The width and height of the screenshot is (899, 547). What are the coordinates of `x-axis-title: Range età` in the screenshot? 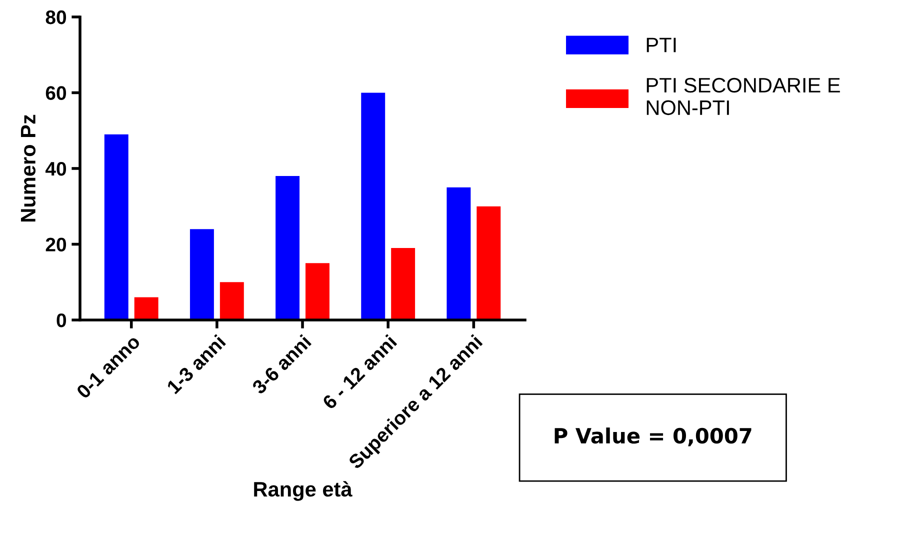 It's located at (303, 491).